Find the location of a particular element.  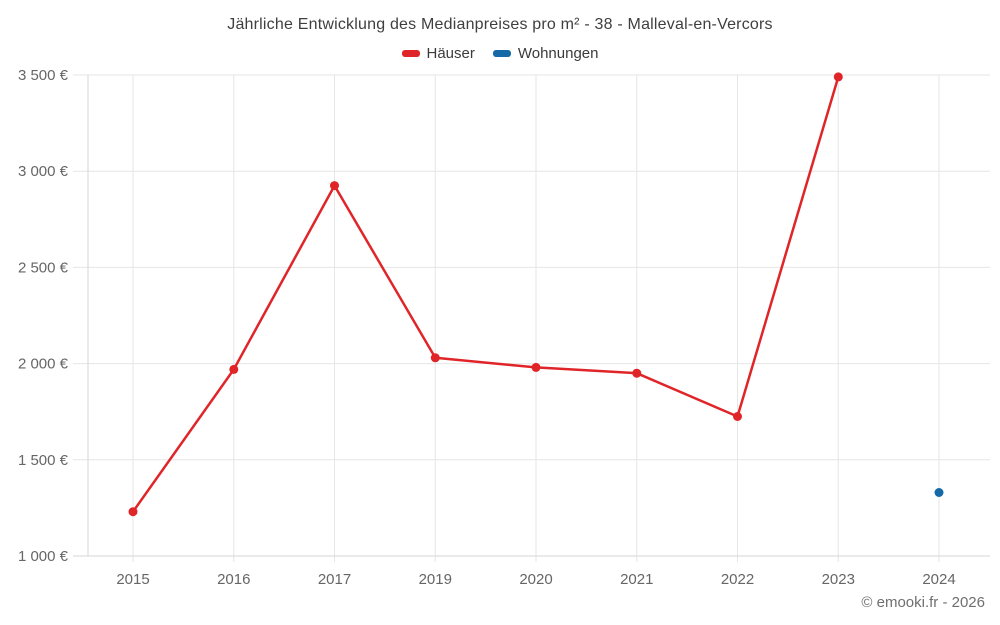

y-tick-label: 2 000 € is located at coordinates (43, 364).